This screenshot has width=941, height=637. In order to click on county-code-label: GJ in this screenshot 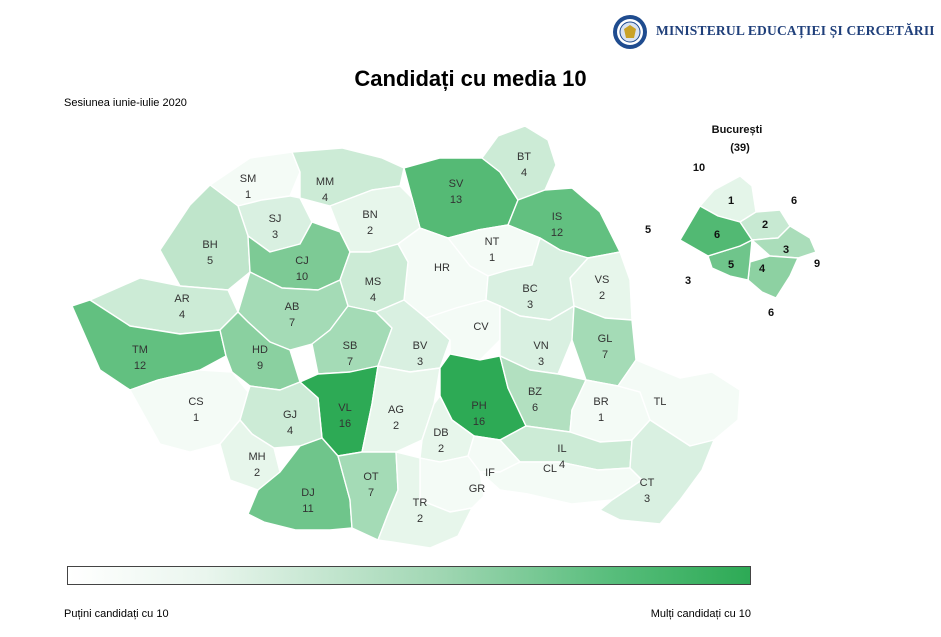, I will do `click(290, 415)`.